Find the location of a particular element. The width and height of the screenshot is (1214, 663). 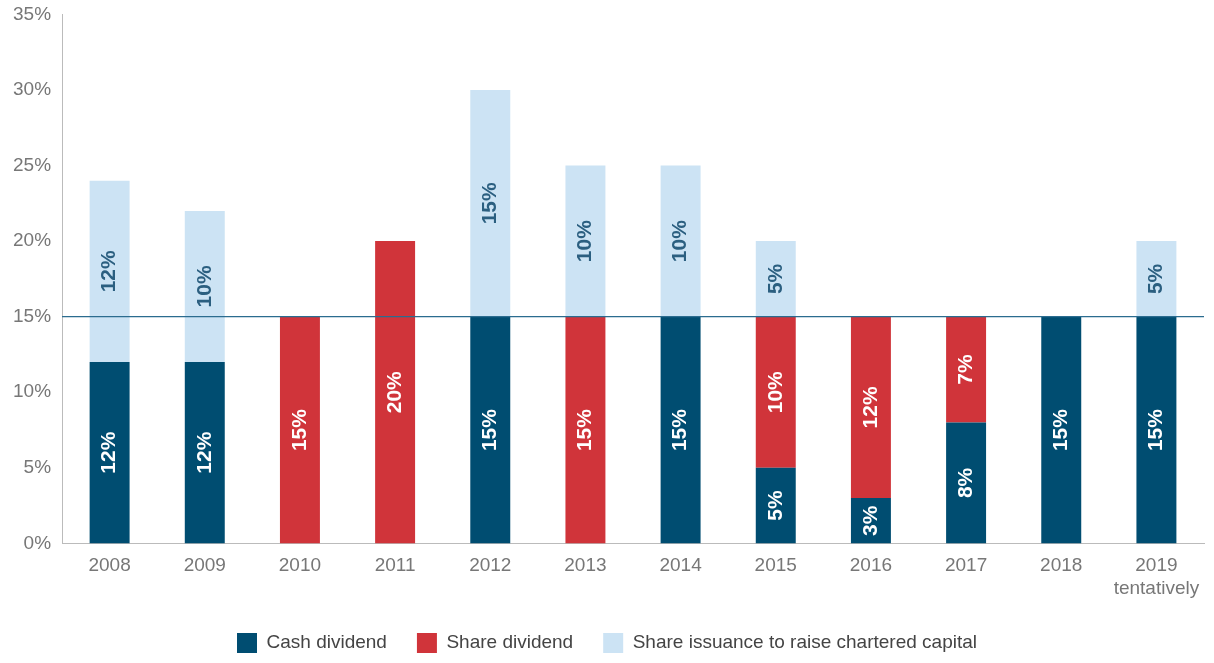

x-tick-label: 2012 is located at coordinates (490, 565).